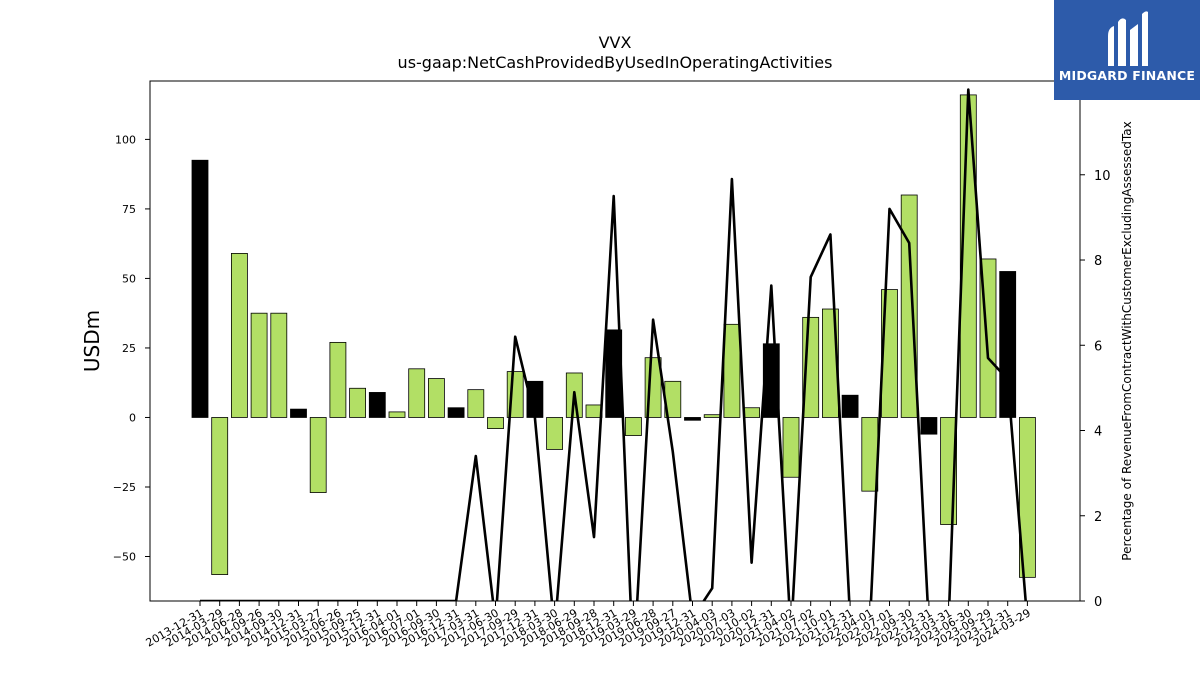  What do you see at coordinates (1098, 261) in the screenshot?
I see `y2-tick-label: 8` at bounding box center [1098, 261].